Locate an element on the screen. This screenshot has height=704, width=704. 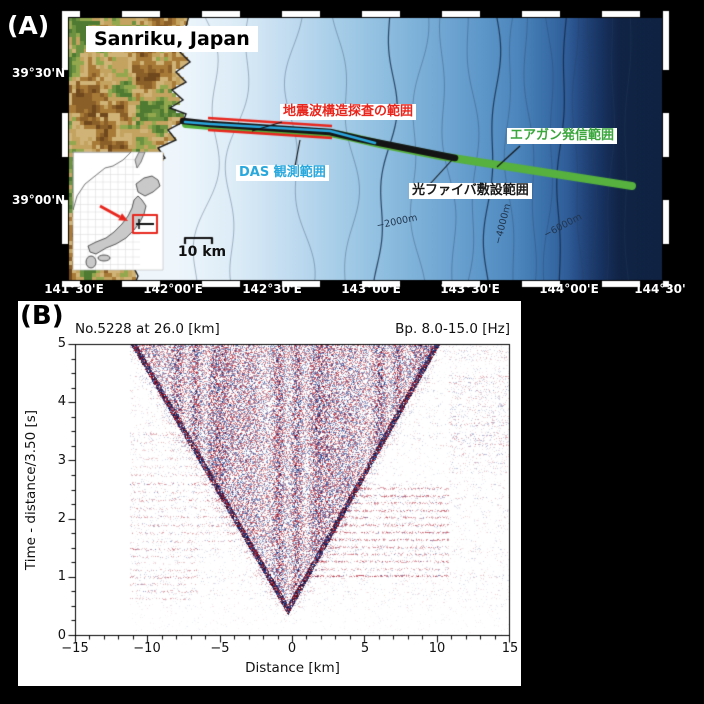
lat-label-39-00: 39°00'N is located at coordinates (39, 200).